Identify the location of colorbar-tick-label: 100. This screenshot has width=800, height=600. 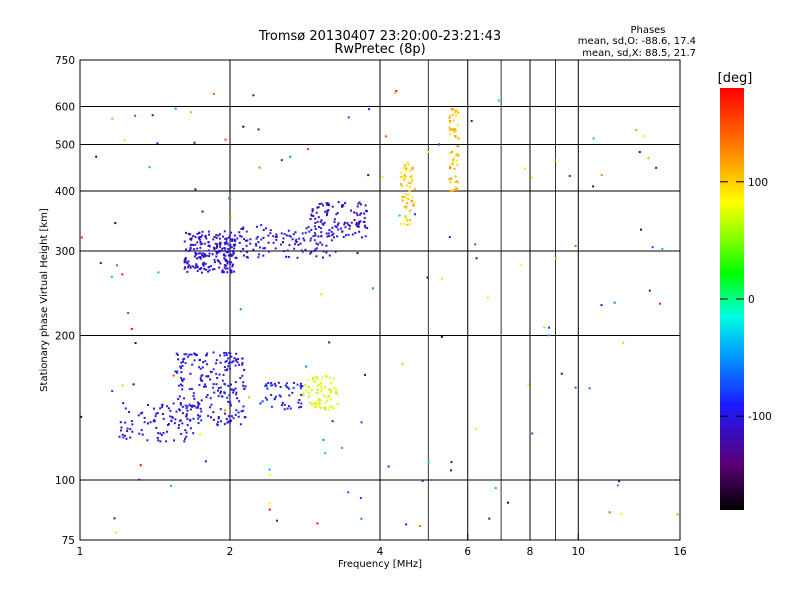
(758, 183).